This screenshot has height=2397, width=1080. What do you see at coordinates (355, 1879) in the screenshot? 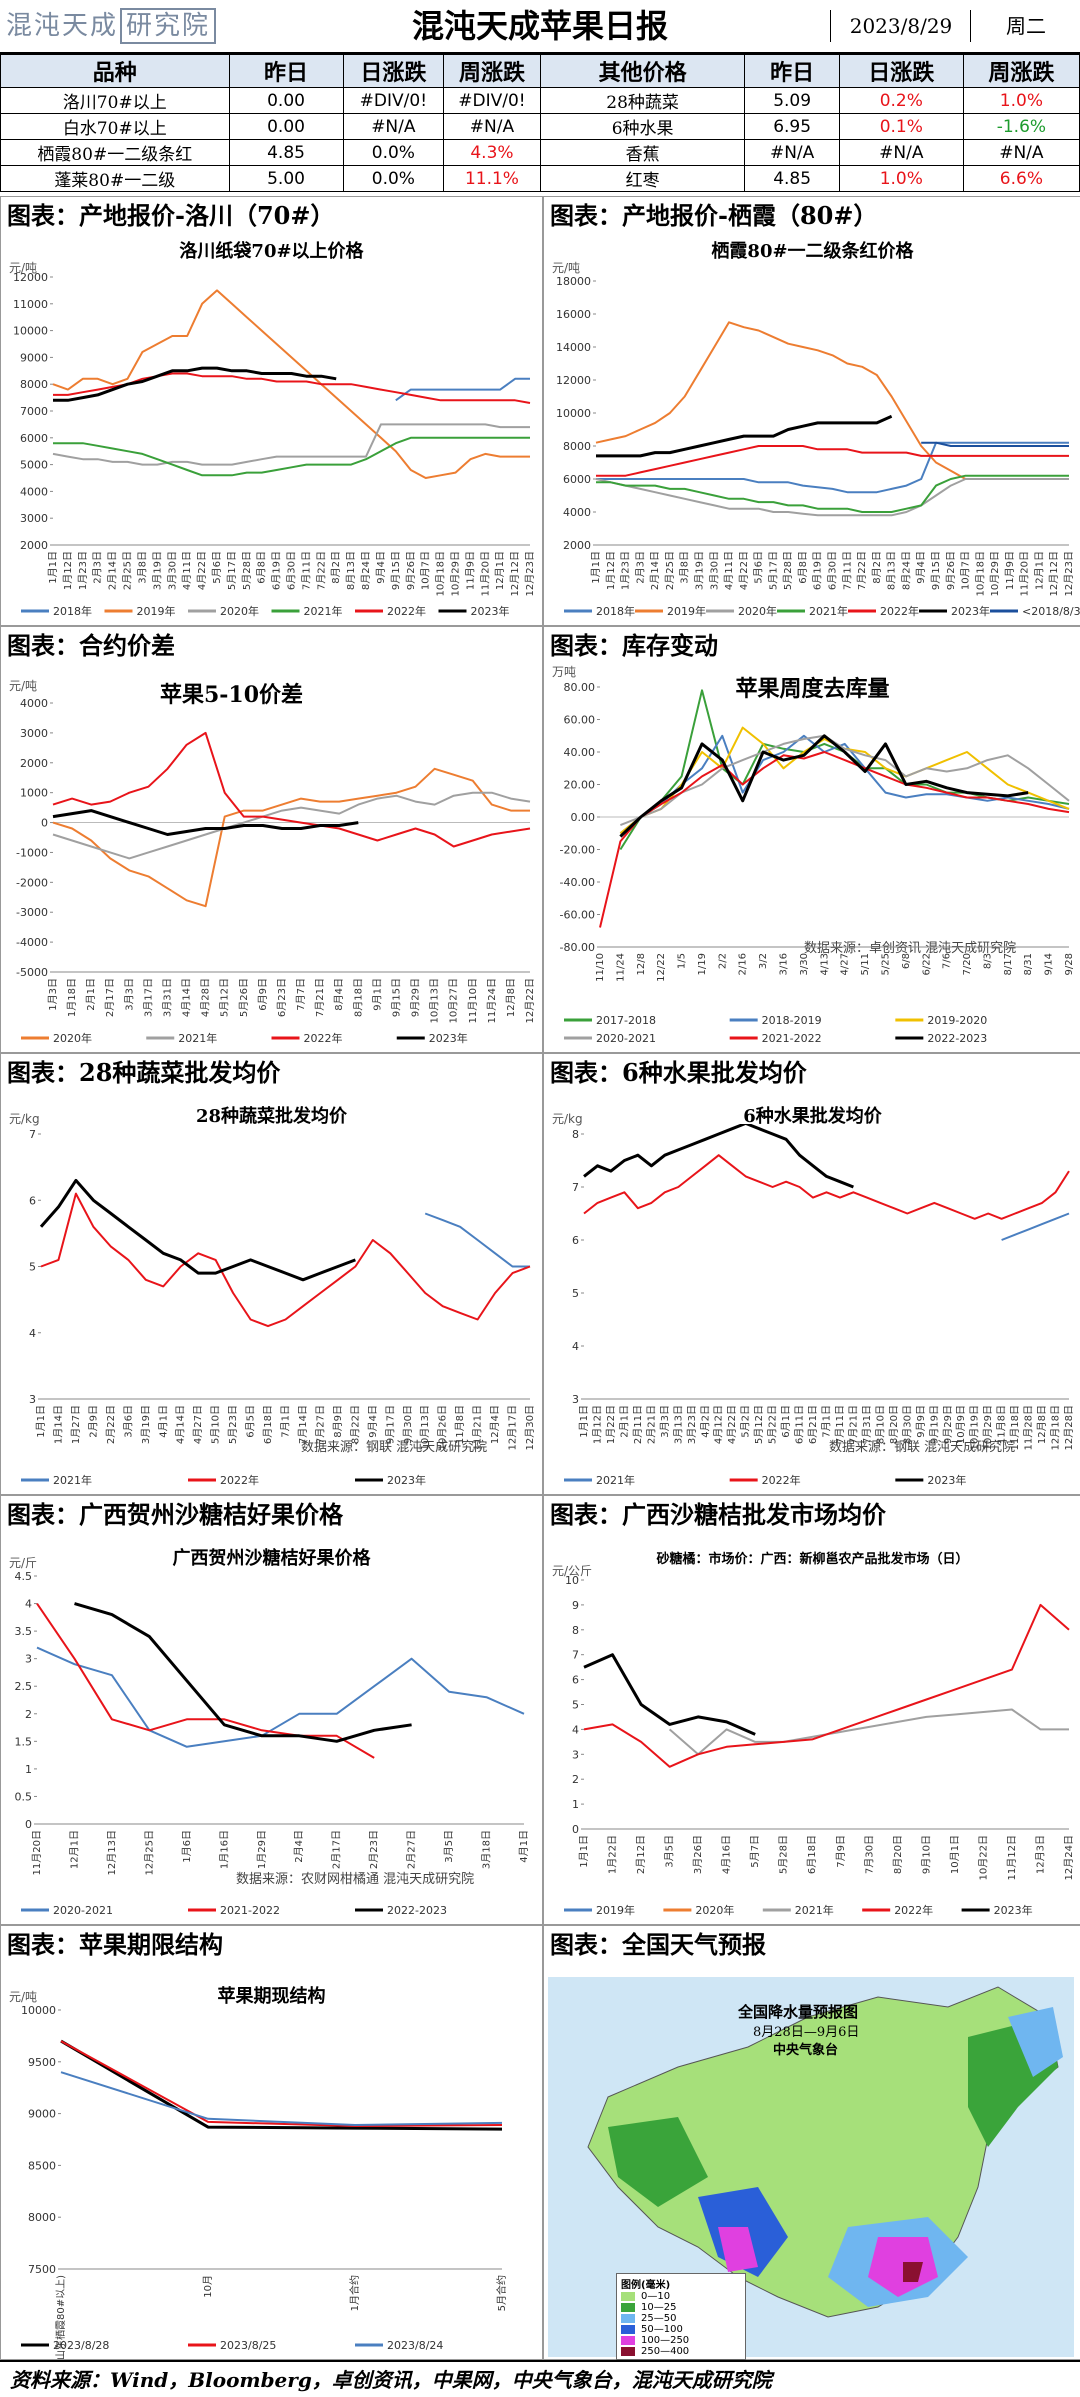
I see `data-source: 数据来源：农财网柑橘通 混沌天成研究院` at bounding box center [355, 1879].